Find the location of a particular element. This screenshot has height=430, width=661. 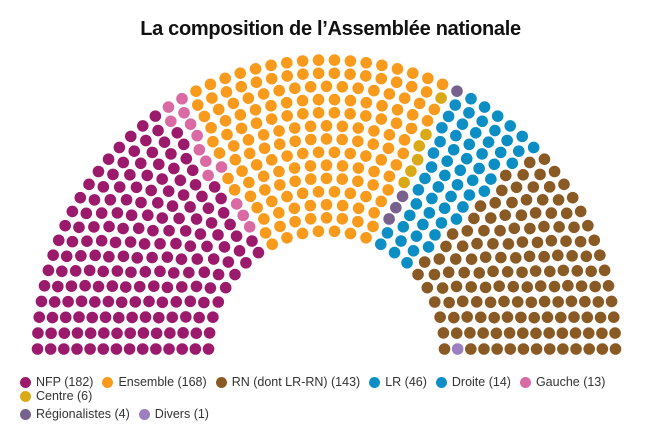

legend-item-gauche: Gauche (13) is located at coordinates (562, 382).